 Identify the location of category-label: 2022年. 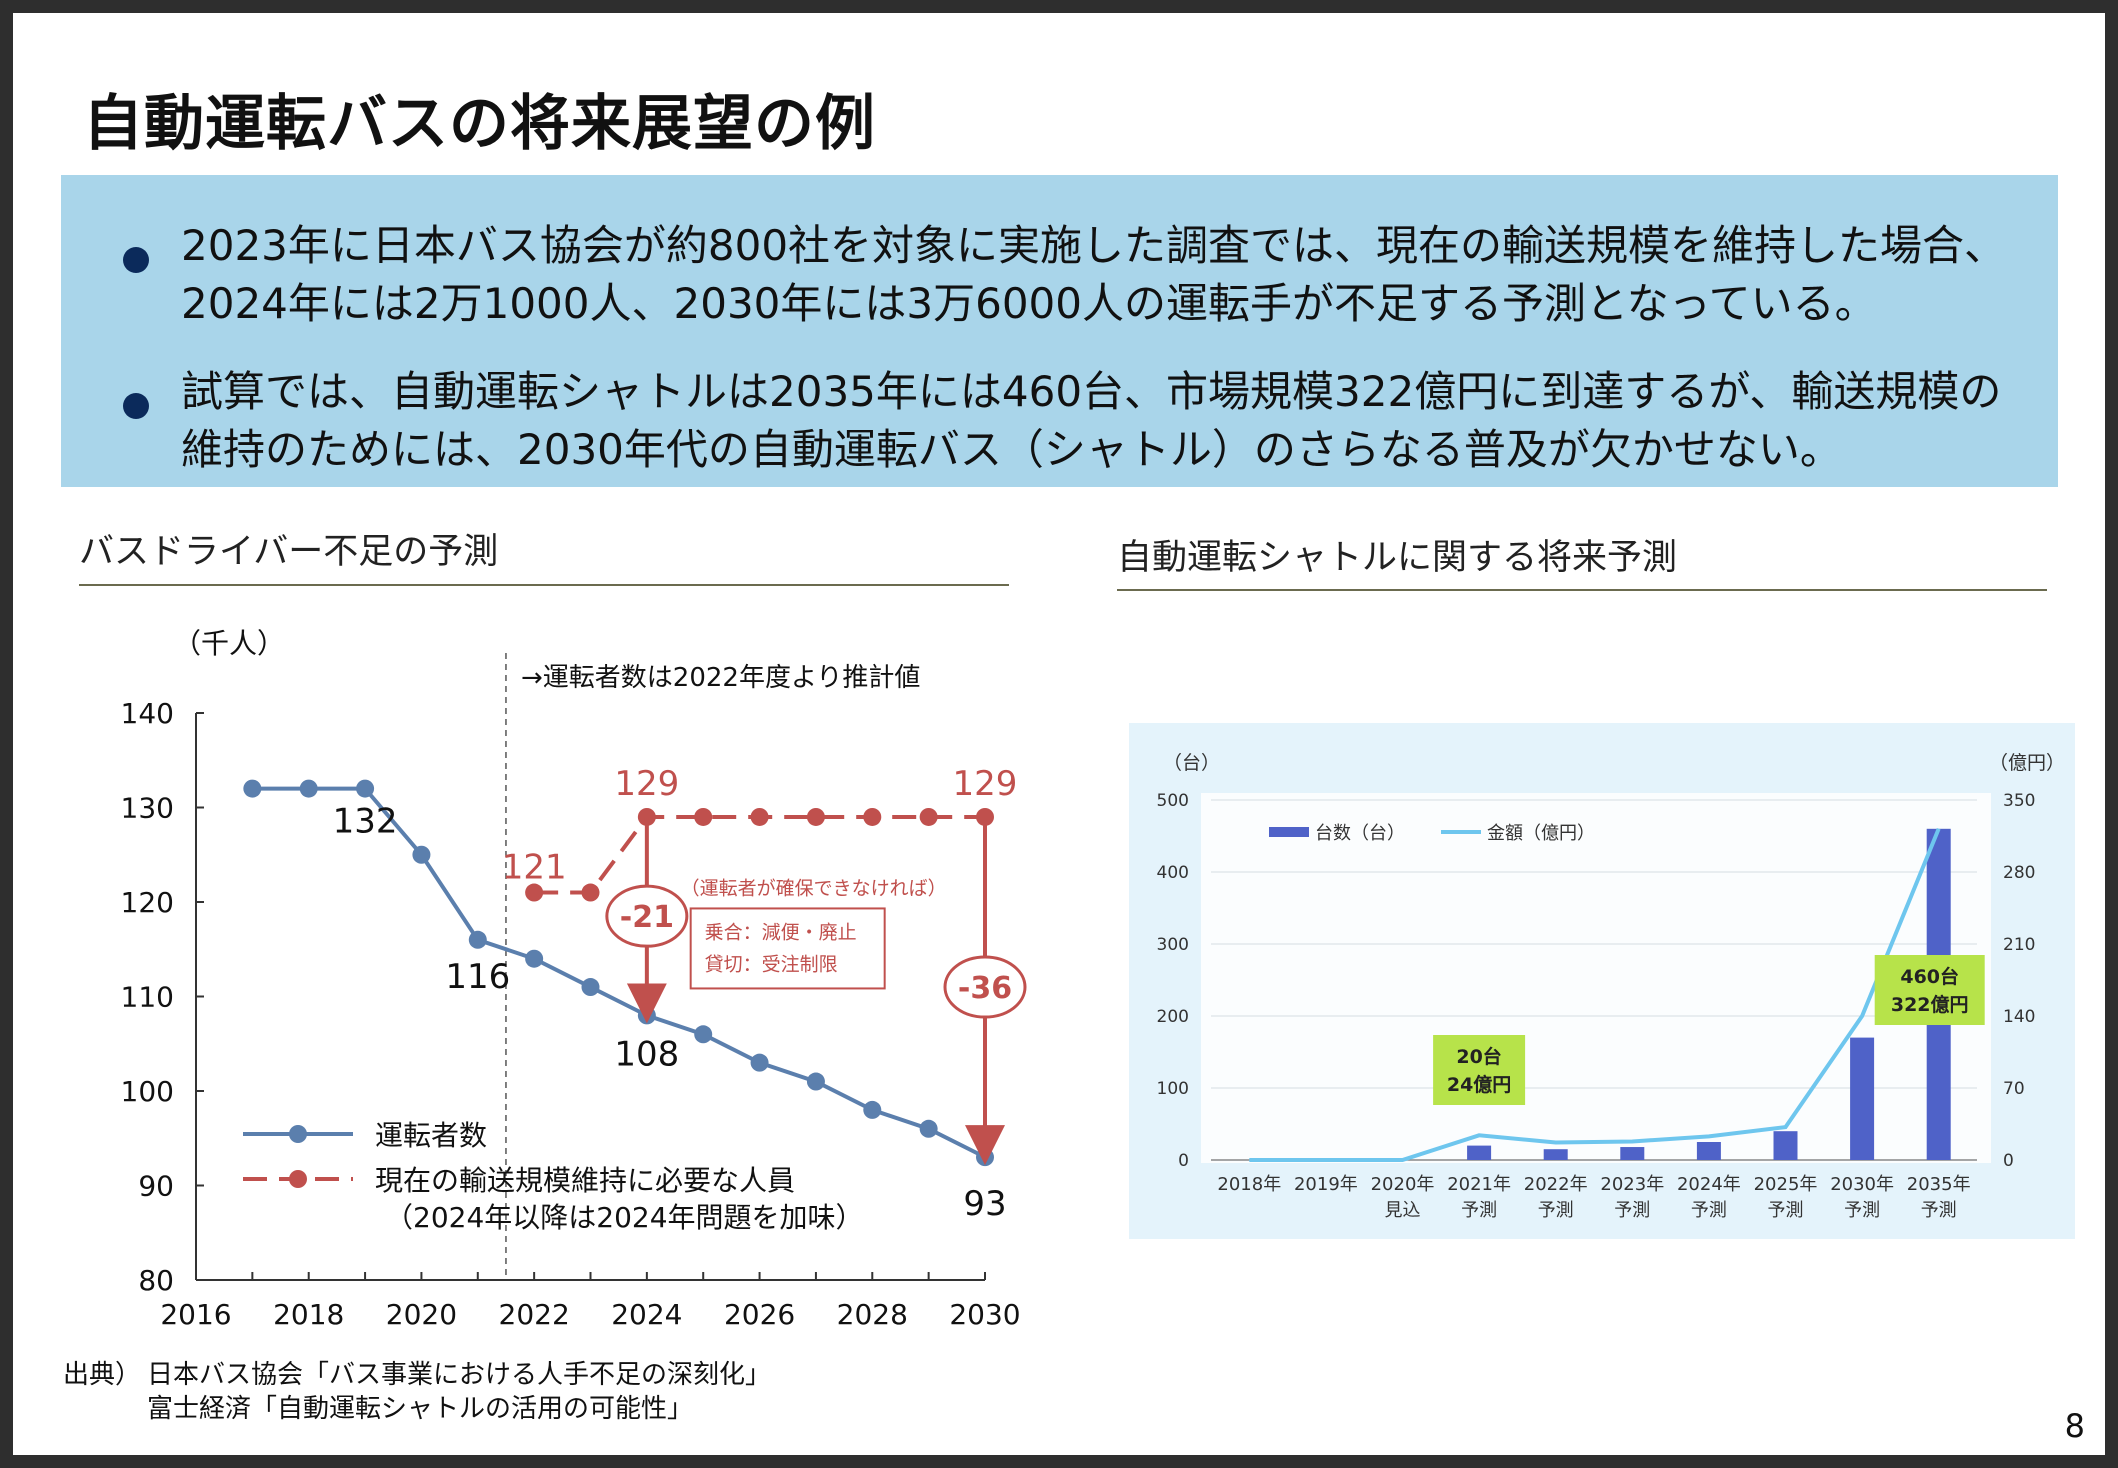
(1556, 1184).